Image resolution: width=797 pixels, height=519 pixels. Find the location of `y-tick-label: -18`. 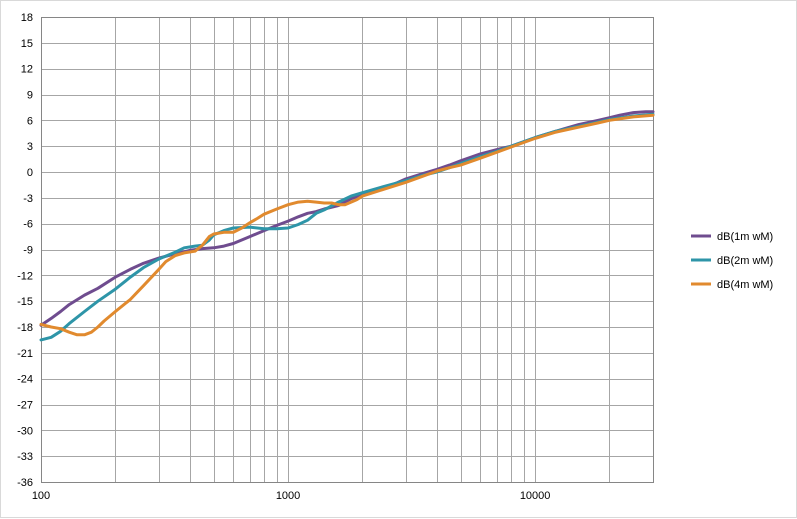

y-tick-label: -18 is located at coordinates (25, 328).